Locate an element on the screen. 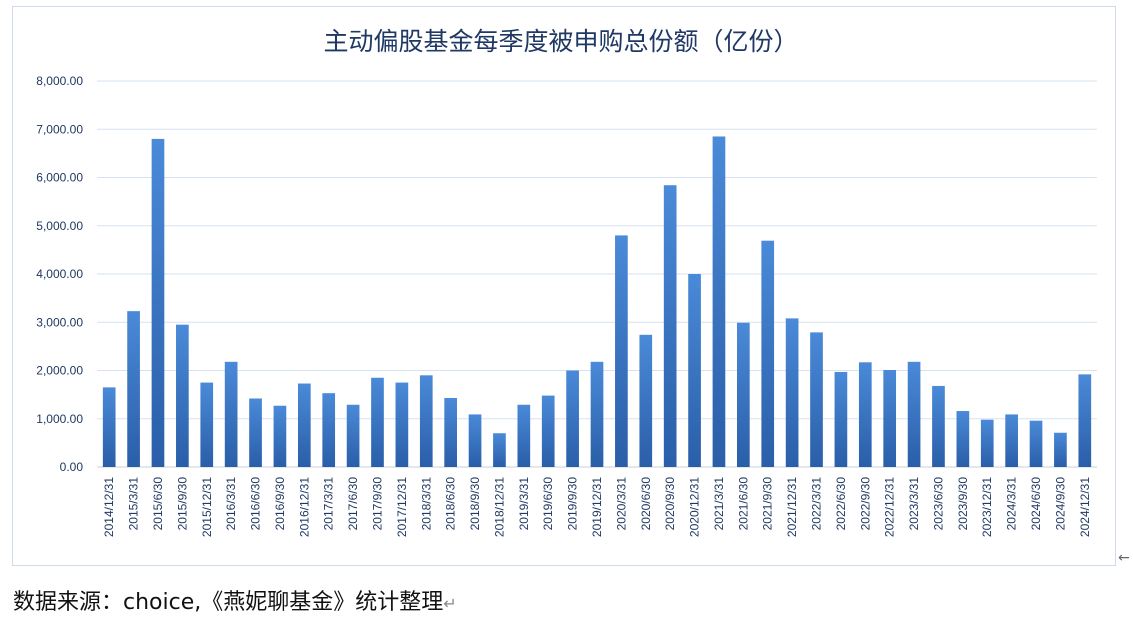 The image size is (1133, 633). x-tick-label: 2024/6/30 is located at coordinates (1036, 504).